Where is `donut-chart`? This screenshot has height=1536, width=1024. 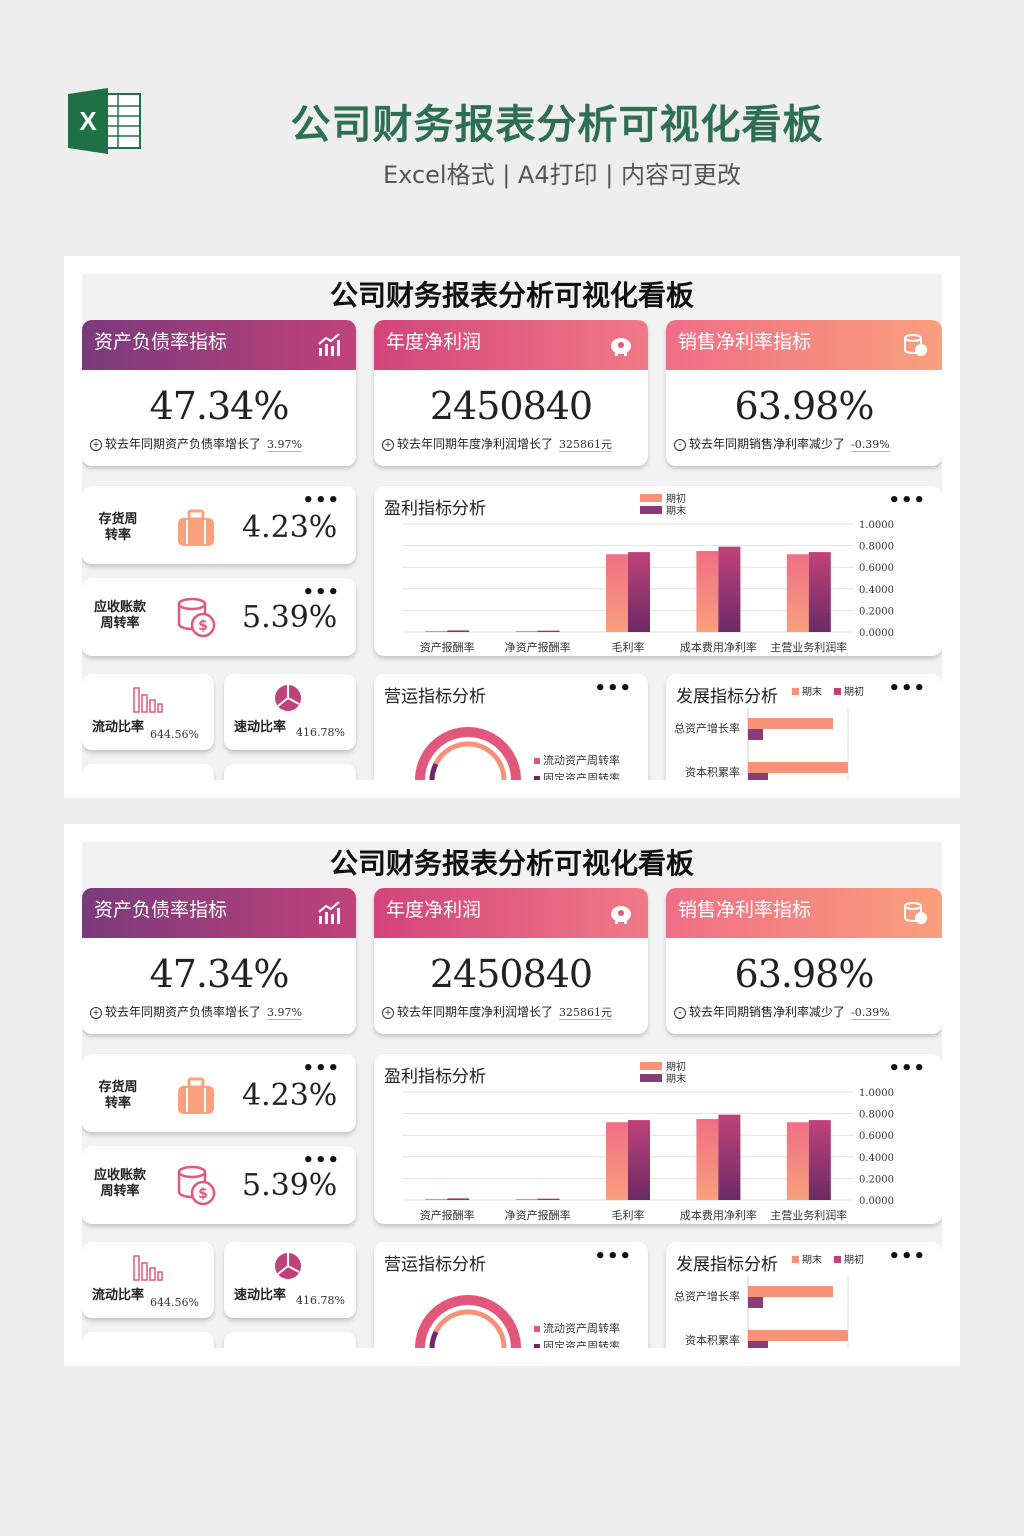
donut-chart is located at coordinates (468, 753).